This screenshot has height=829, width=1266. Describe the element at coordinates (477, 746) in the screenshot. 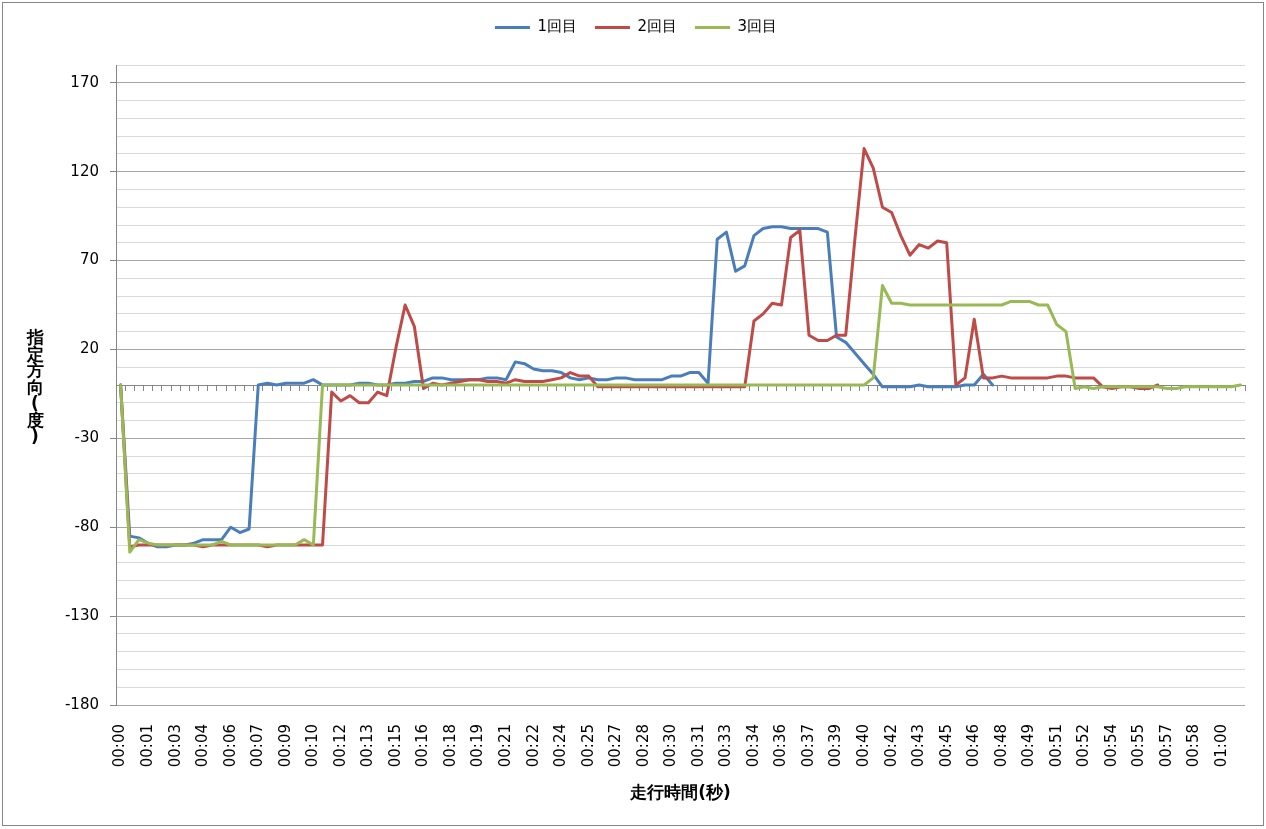

I see `x-tick-label: 00:19` at that location.